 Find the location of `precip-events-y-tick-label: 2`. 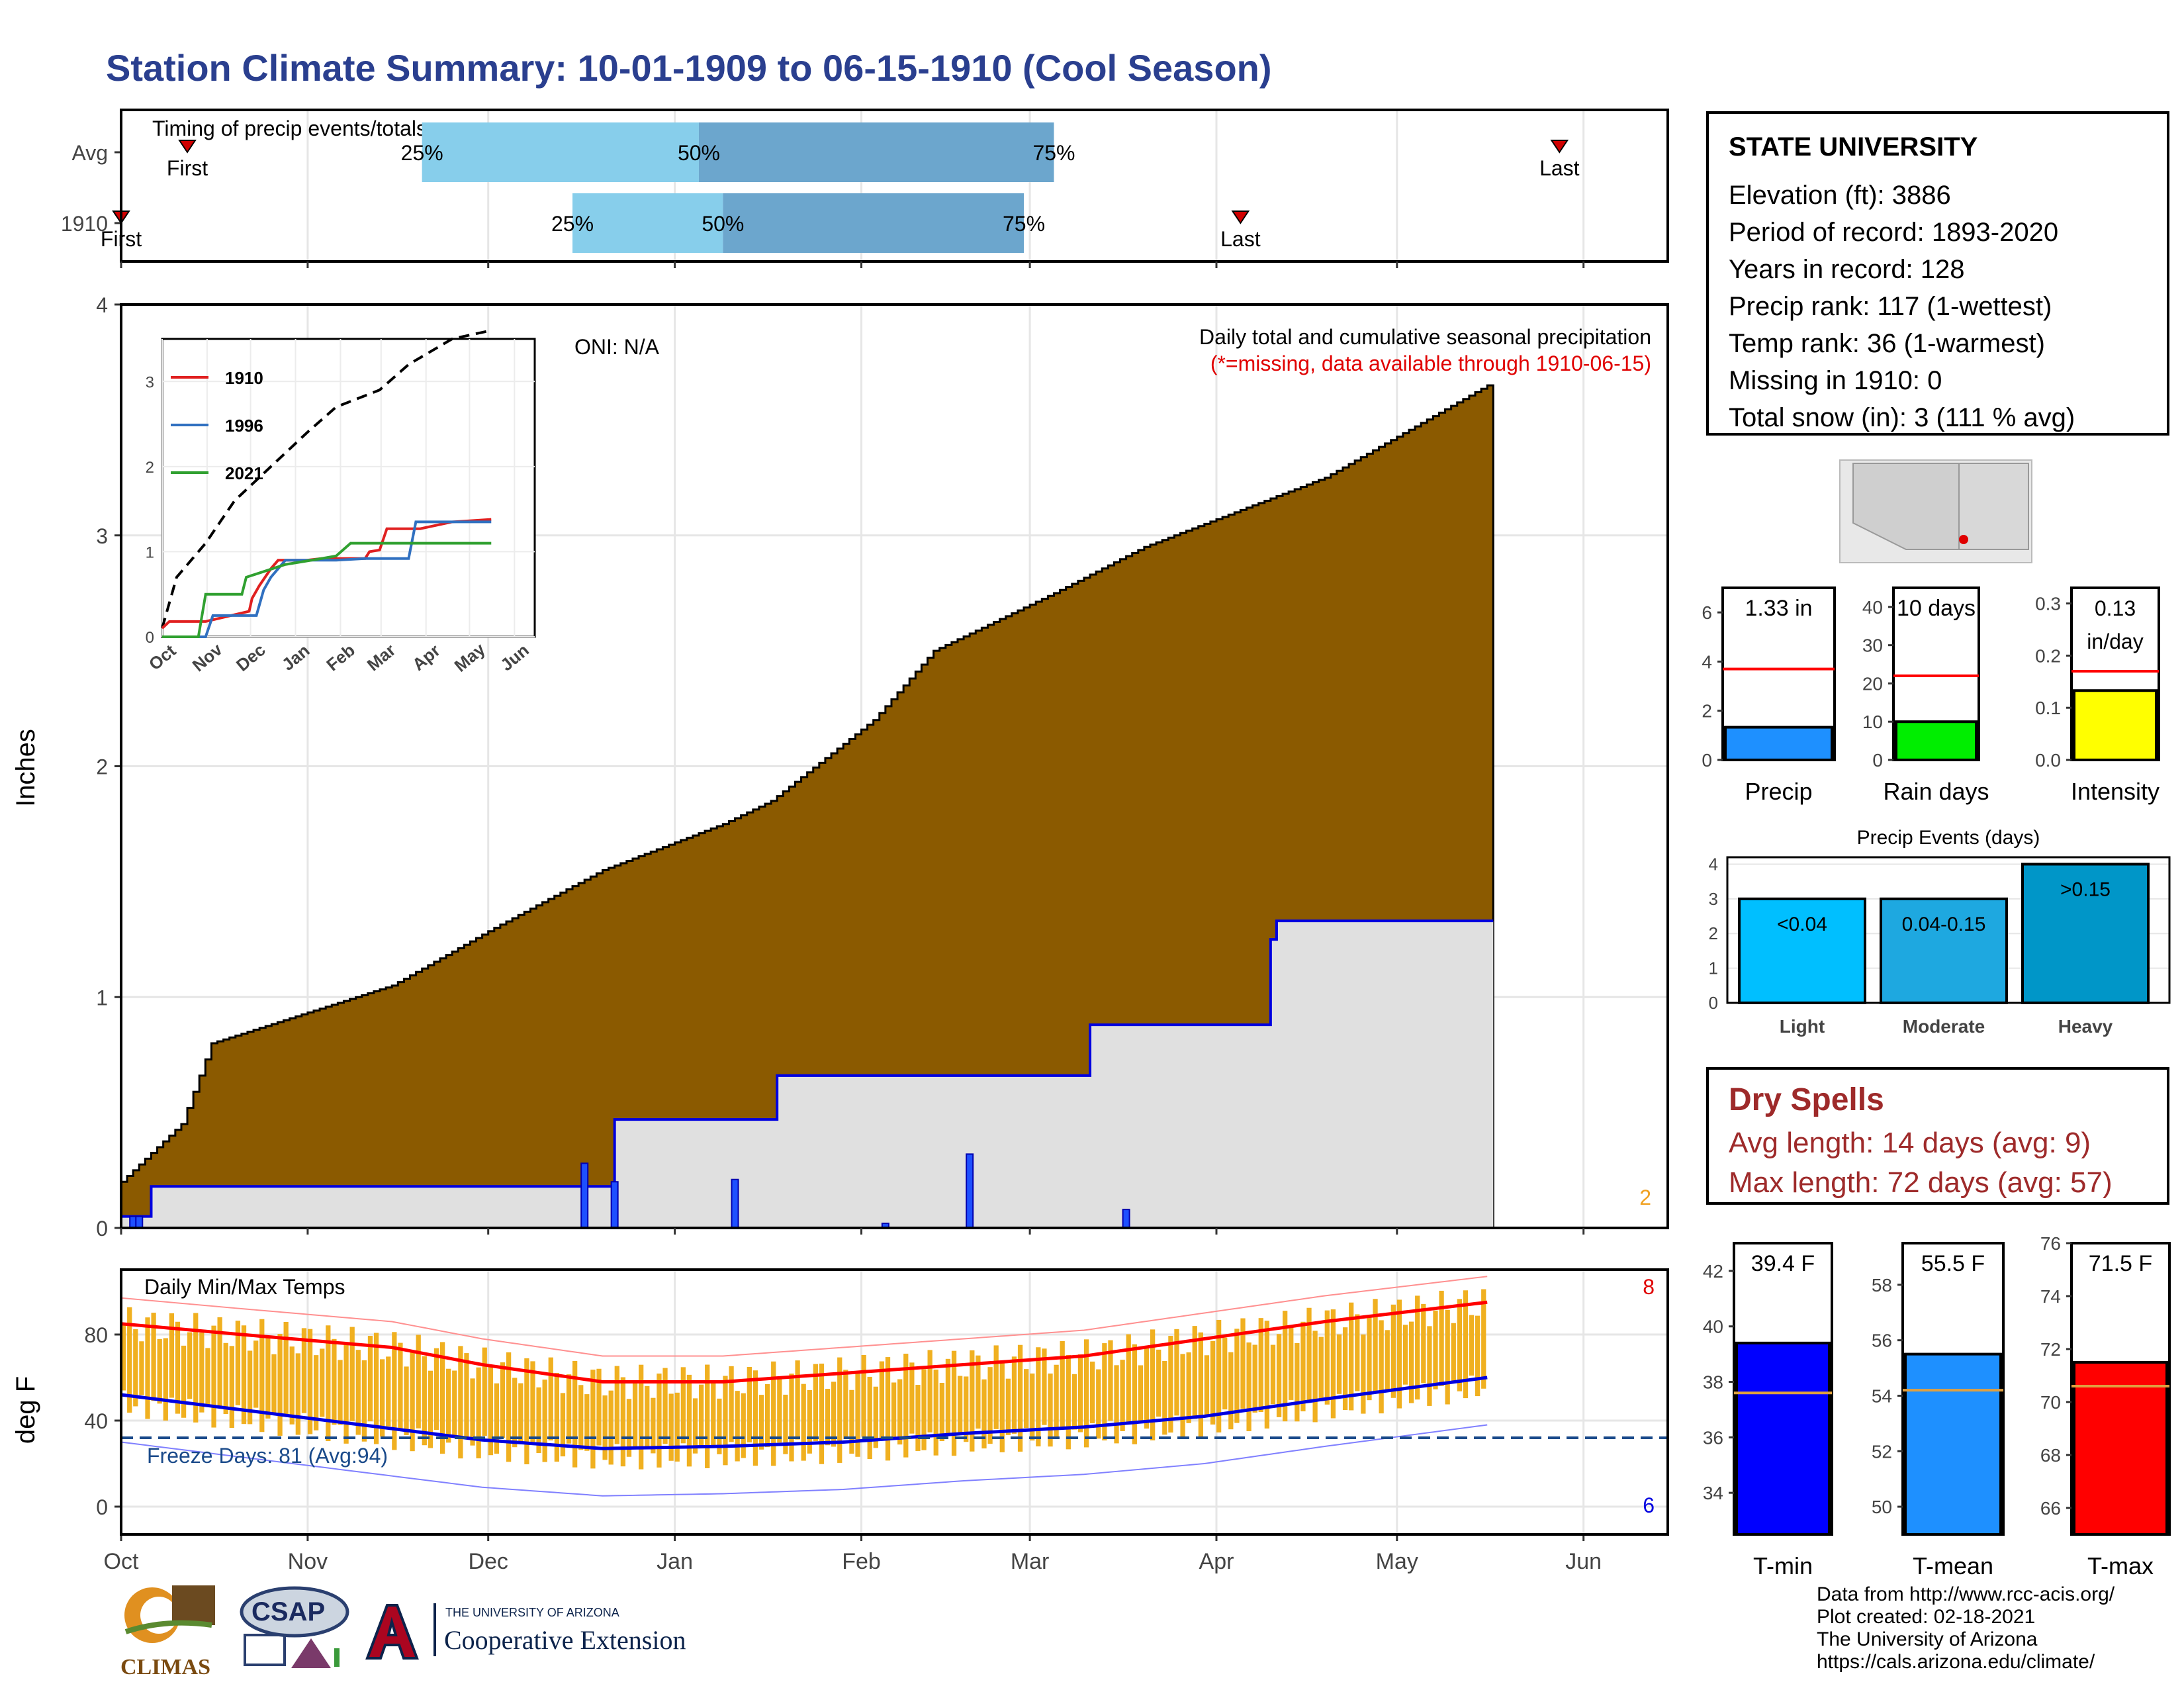

precip-events-y-tick-label: 2 is located at coordinates (1713, 933).